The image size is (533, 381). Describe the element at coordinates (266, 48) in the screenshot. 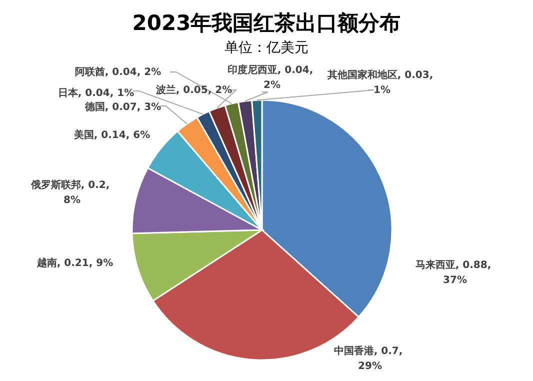

I see `chart-subtitle: 单位：亿美元` at that location.